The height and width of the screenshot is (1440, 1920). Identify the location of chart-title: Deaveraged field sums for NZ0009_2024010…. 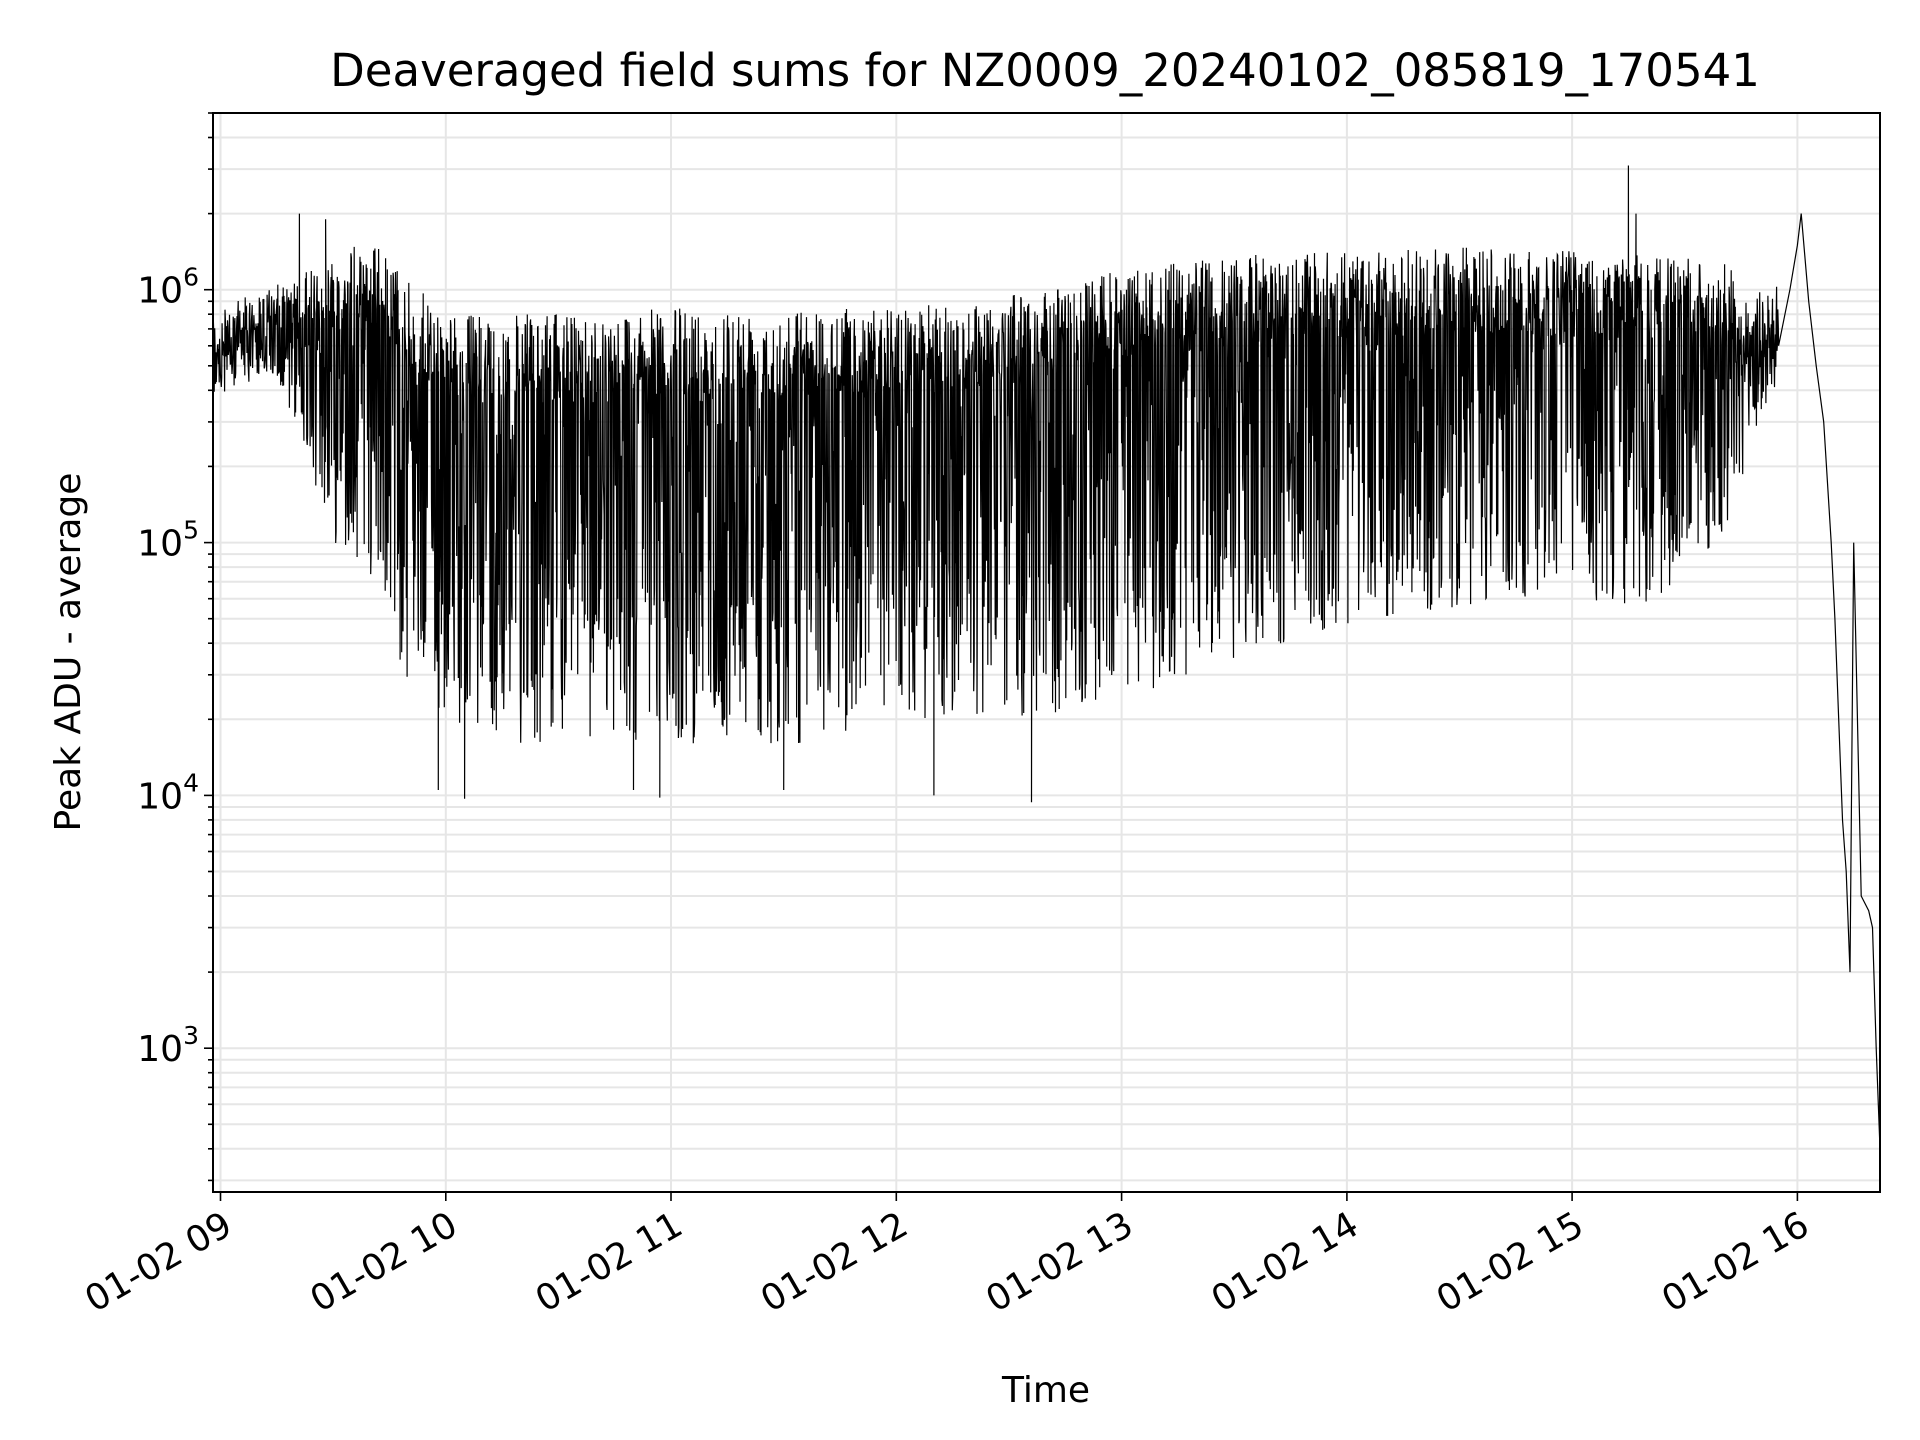
(1045, 70).